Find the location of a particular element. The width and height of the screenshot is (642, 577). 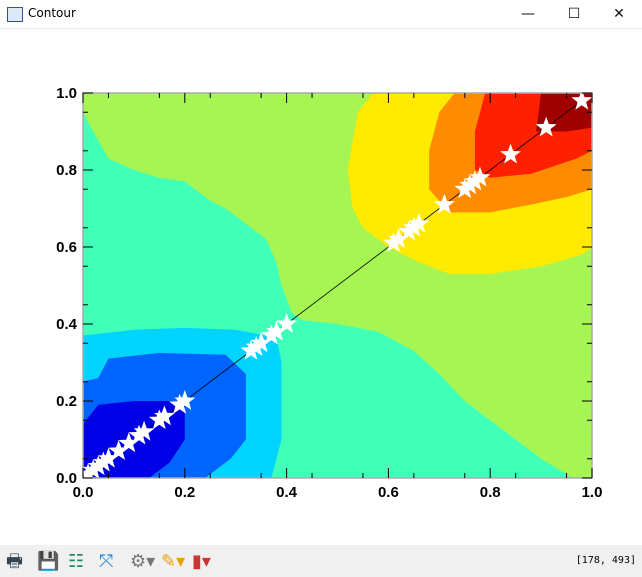

save-icon: 💾 is located at coordinates (48, 561).